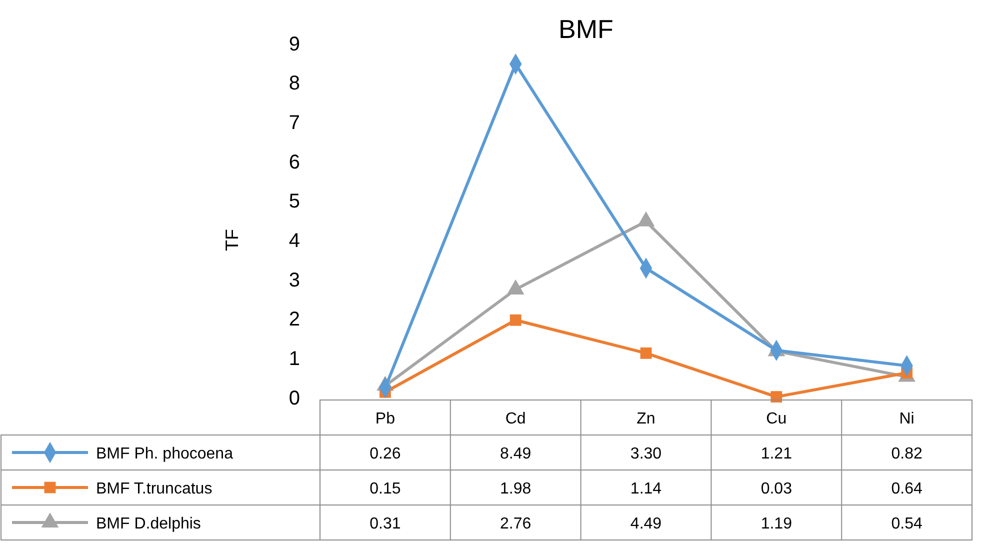 This screenshot has width=998, height=559. I want to click on y-tick-label: 3, so click(294, 280).